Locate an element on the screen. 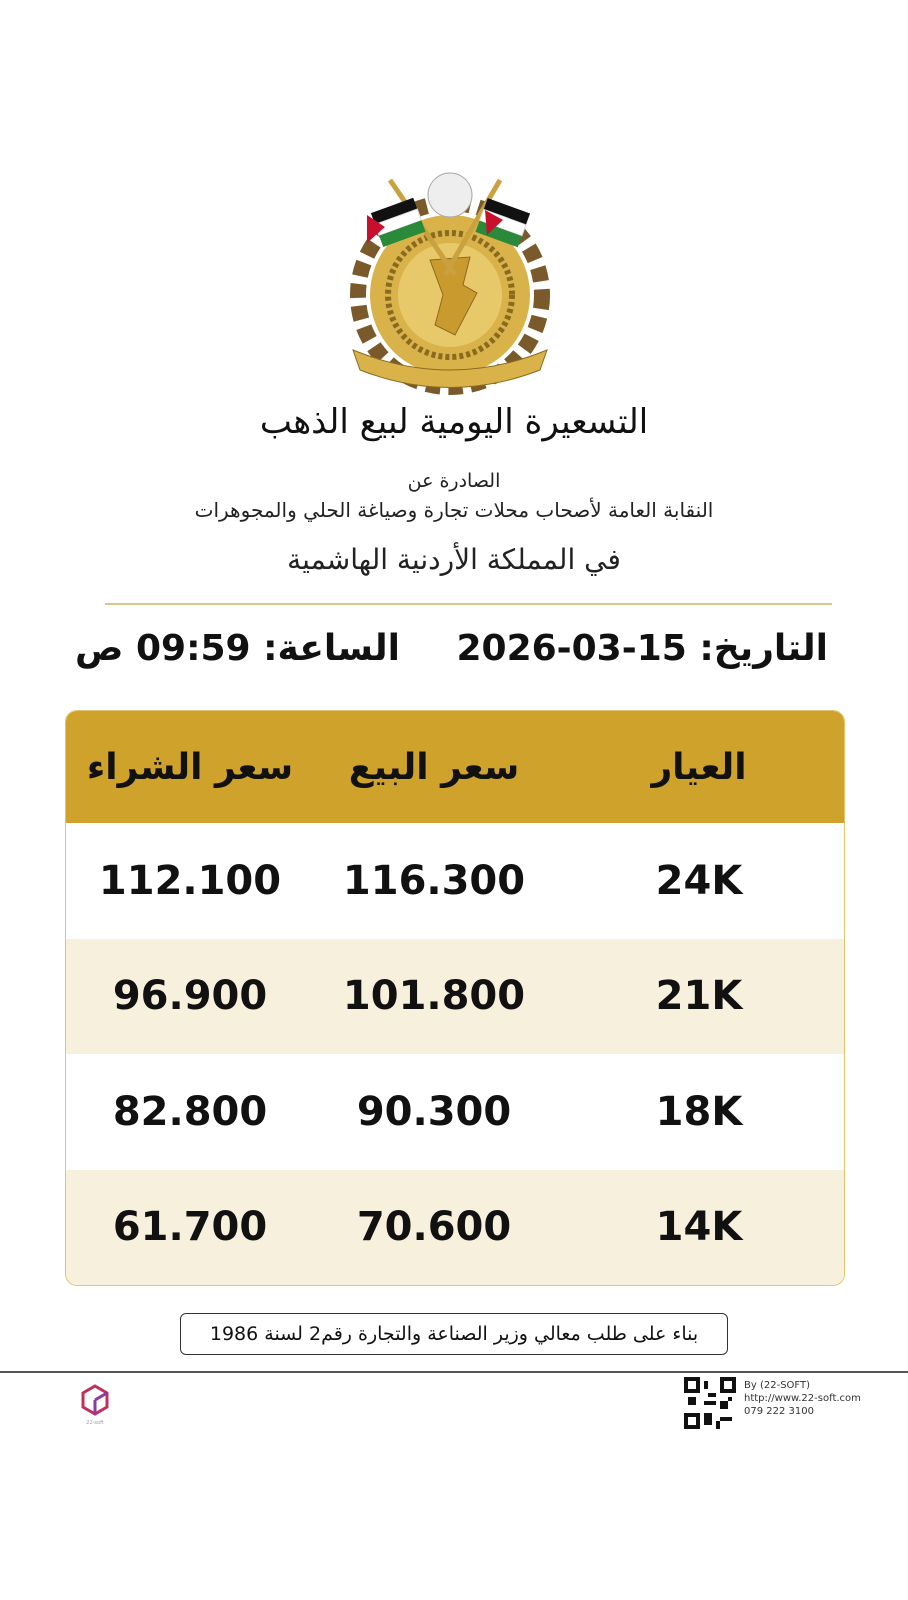  table-row: 21K 101.800 96.900 is located at coordinates (455, 996).